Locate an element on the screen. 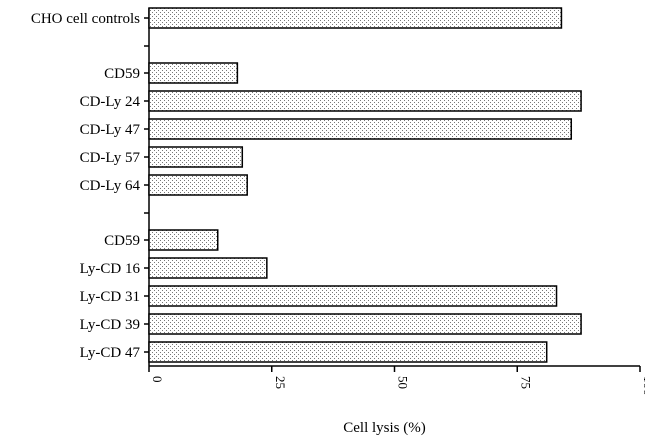  category-label: CD-Ly 57 is located at coordinates (110, 158).